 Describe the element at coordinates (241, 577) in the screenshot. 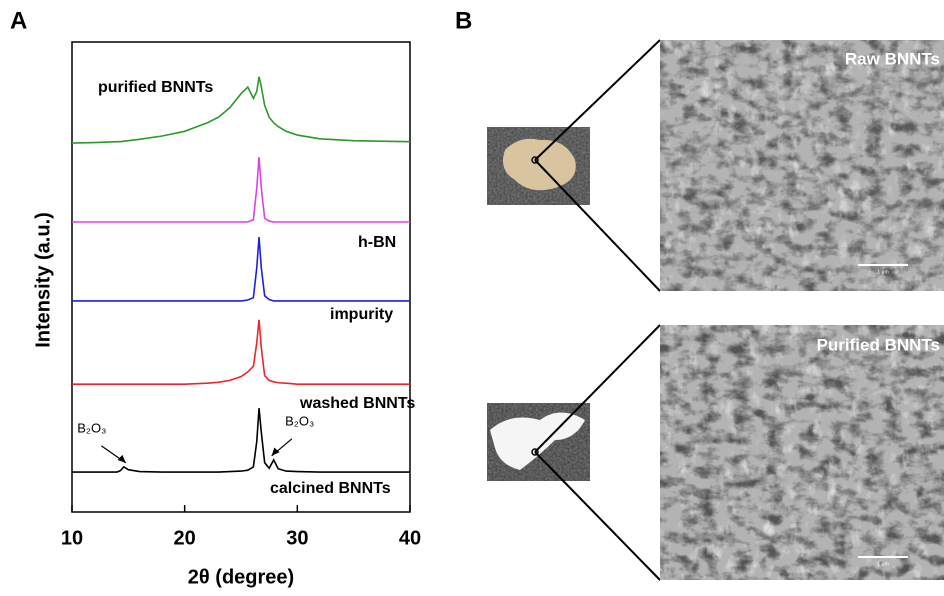

I see `x-axis-label: 2θ (degree)` at that location.